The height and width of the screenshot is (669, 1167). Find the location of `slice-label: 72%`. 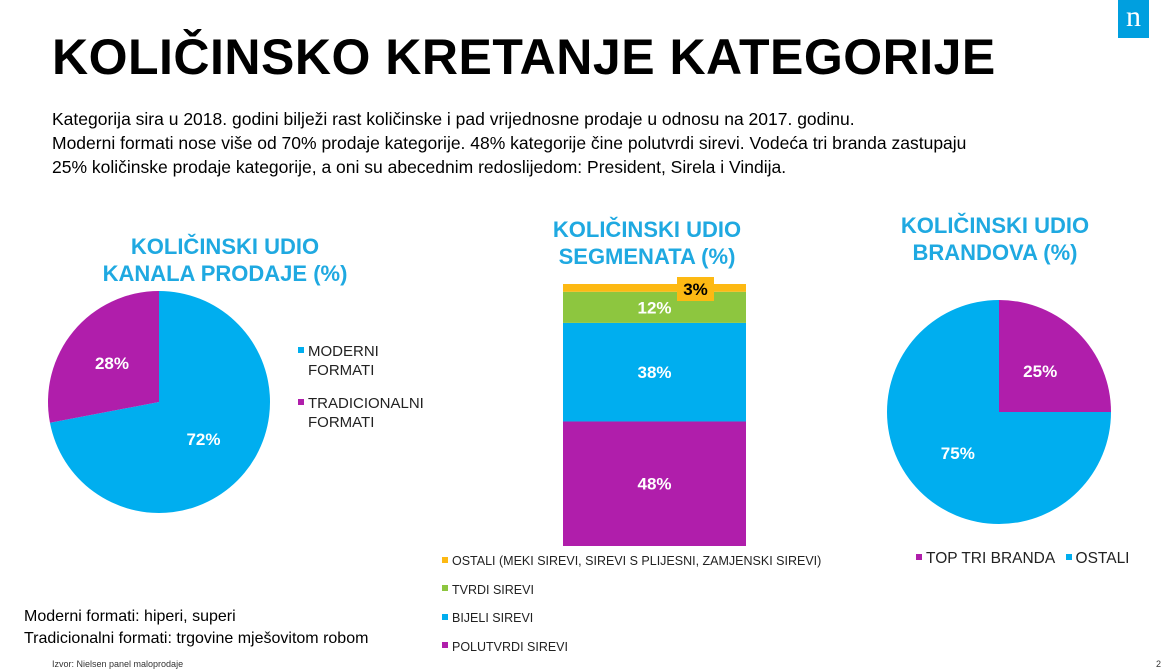

slice-label: 72% is located at coordinates (203, 439).